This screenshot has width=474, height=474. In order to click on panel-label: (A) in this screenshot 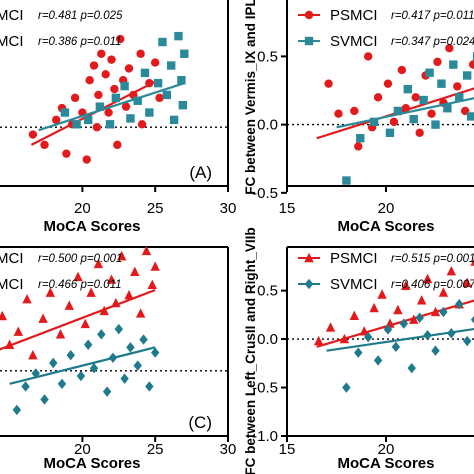, I will do `click(200, 172)`.